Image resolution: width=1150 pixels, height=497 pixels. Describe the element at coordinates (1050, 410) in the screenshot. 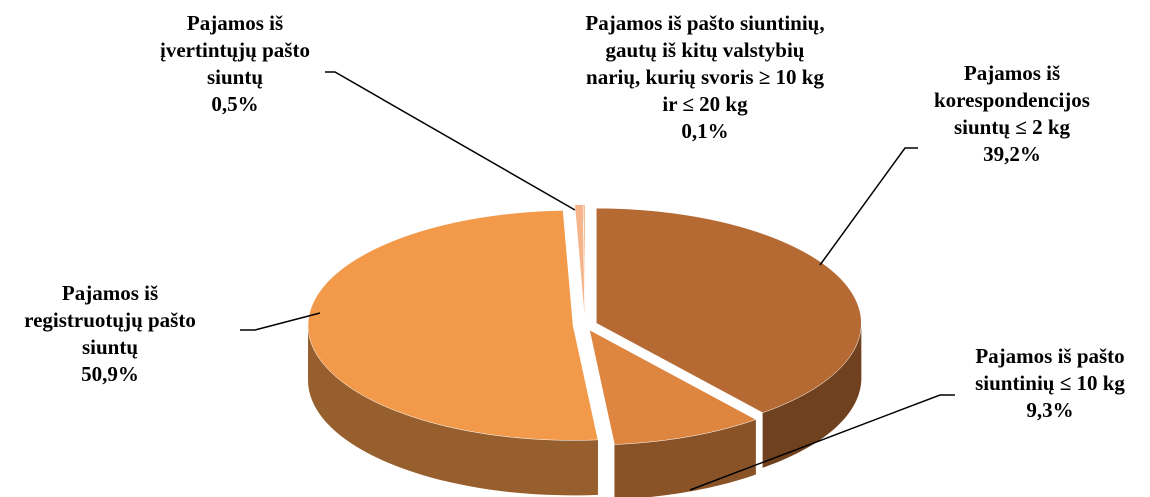

I see `value-label: 9,3%` at that location.